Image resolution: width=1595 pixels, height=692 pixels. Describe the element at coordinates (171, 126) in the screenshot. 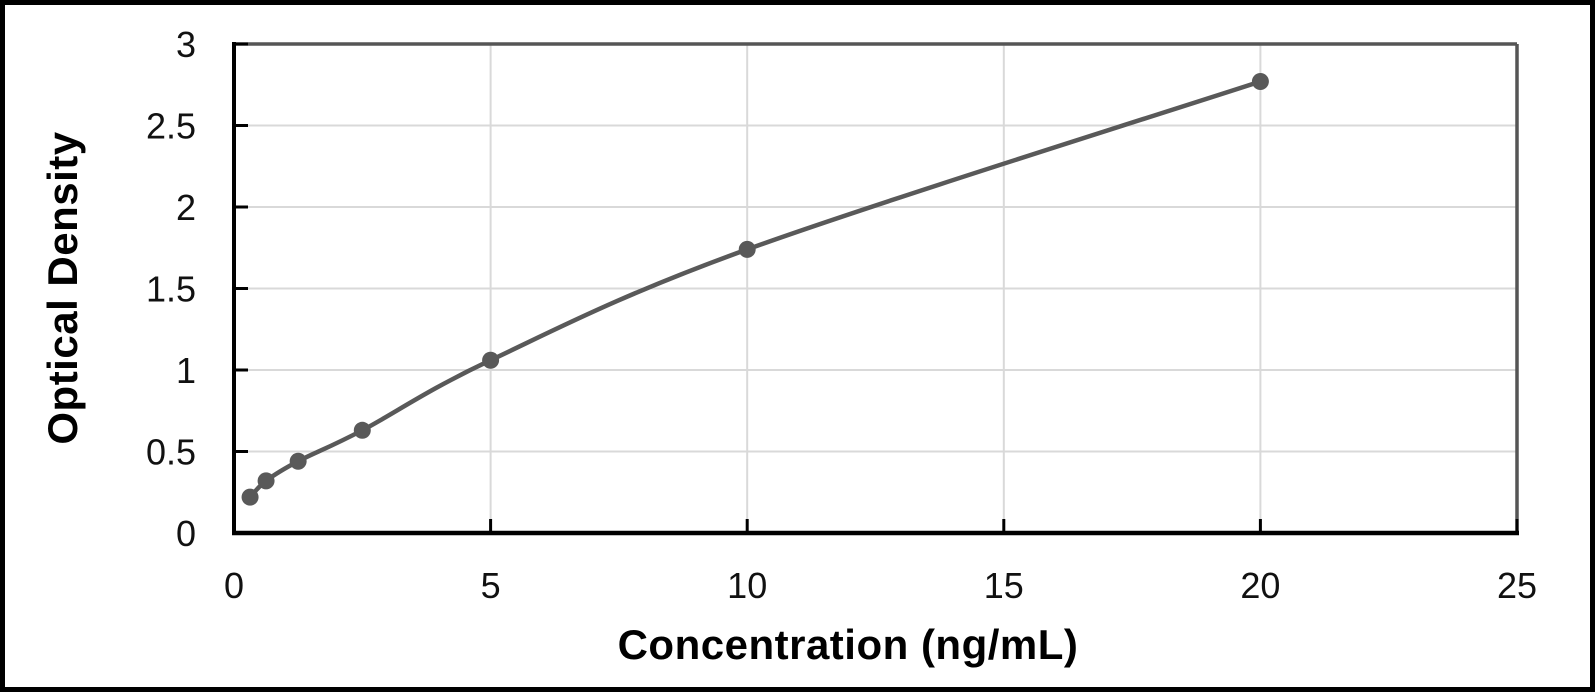

I see `y-tick-label: 2.5` at that location.